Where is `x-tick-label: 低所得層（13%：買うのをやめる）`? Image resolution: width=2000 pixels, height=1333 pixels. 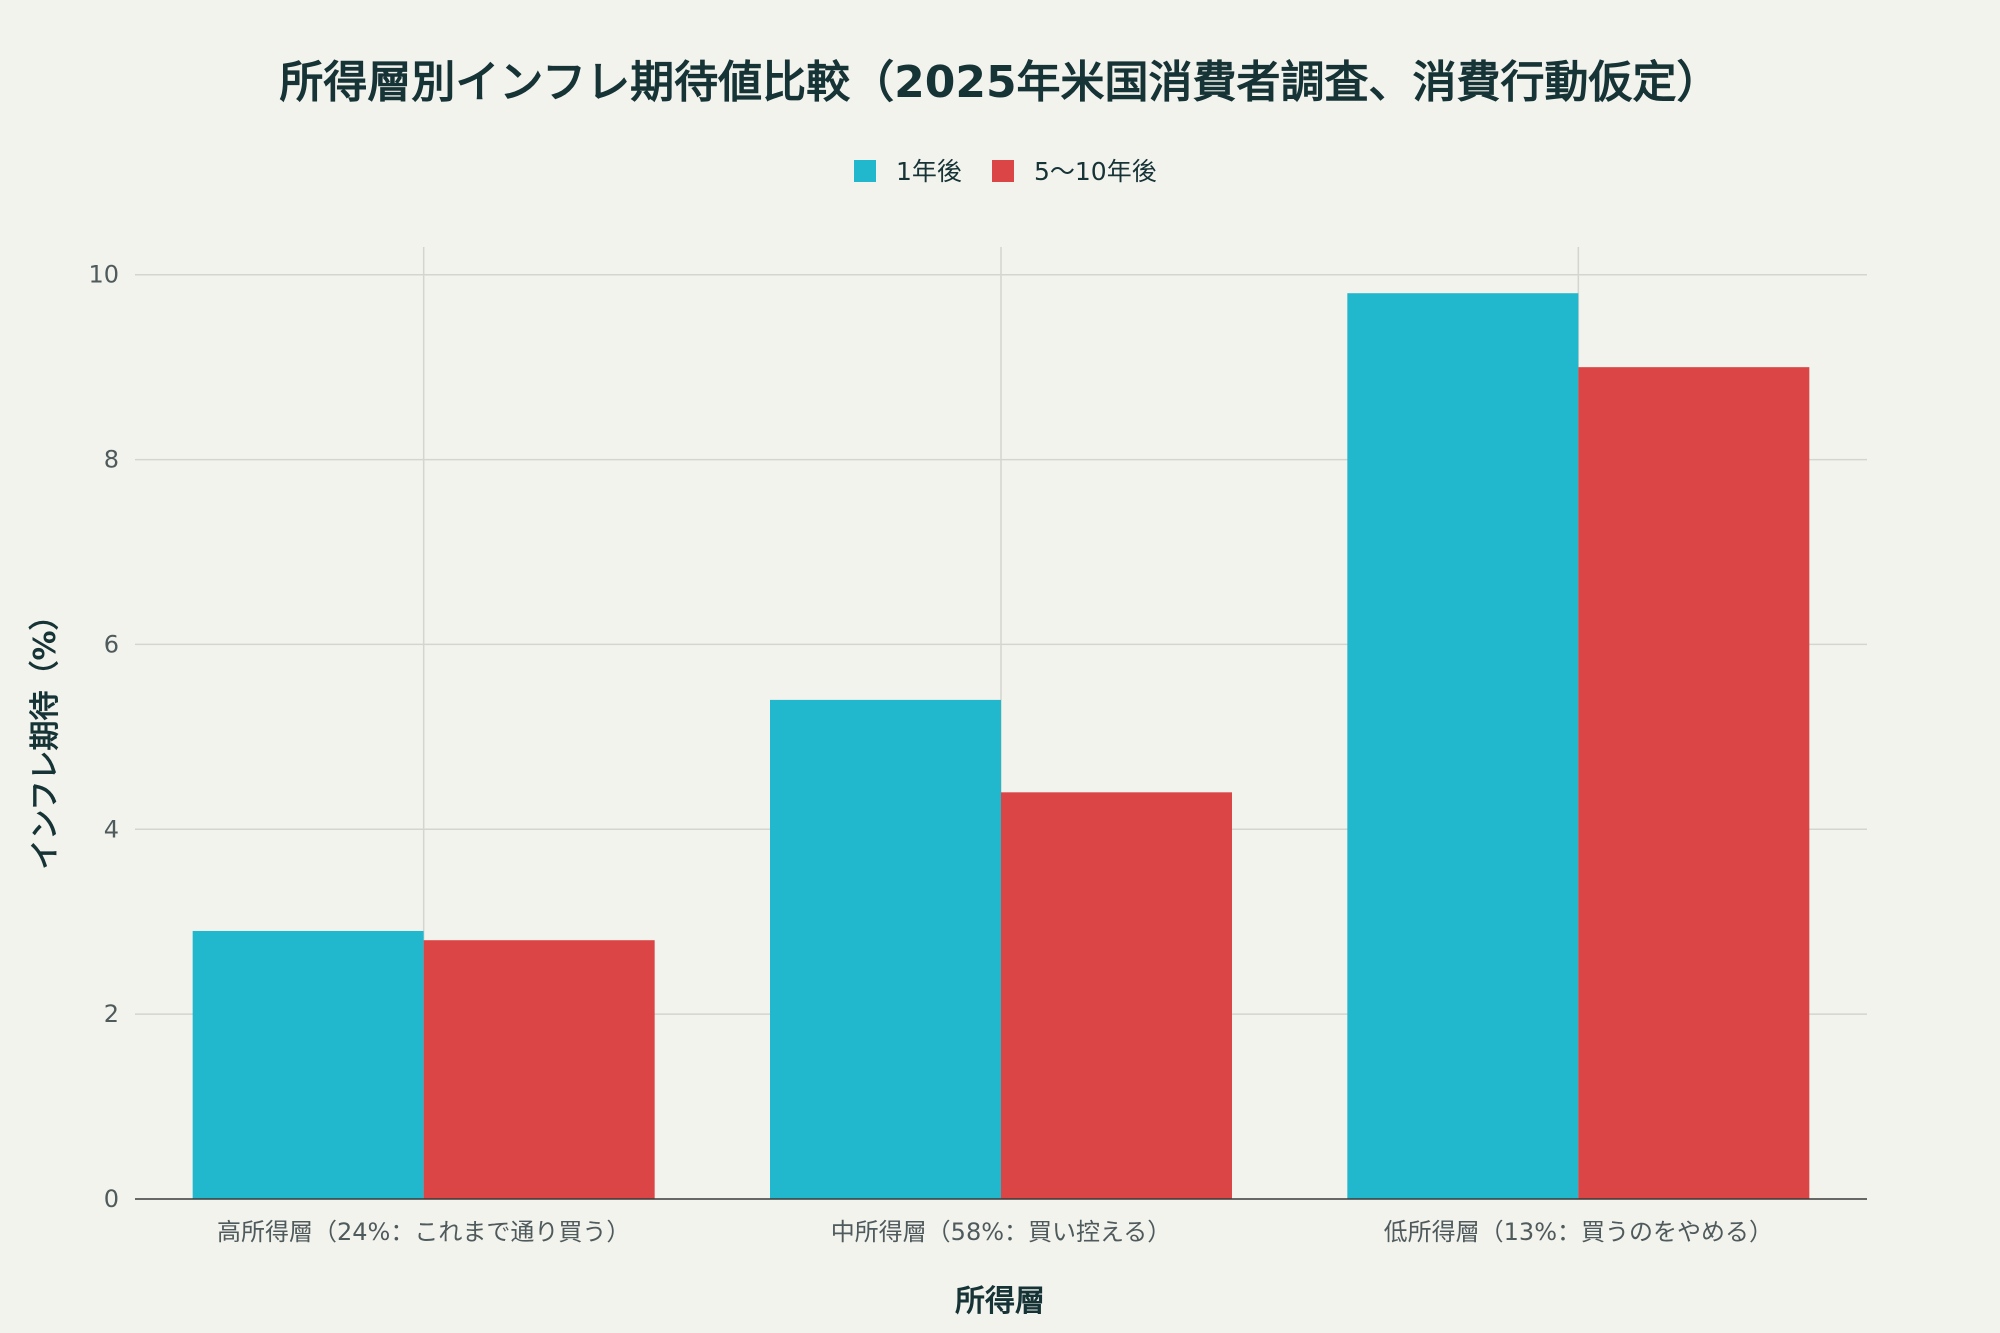
x-tick-label: 低所得層（13%：買うのをやめる） is located at coordinates (1578, 1232).